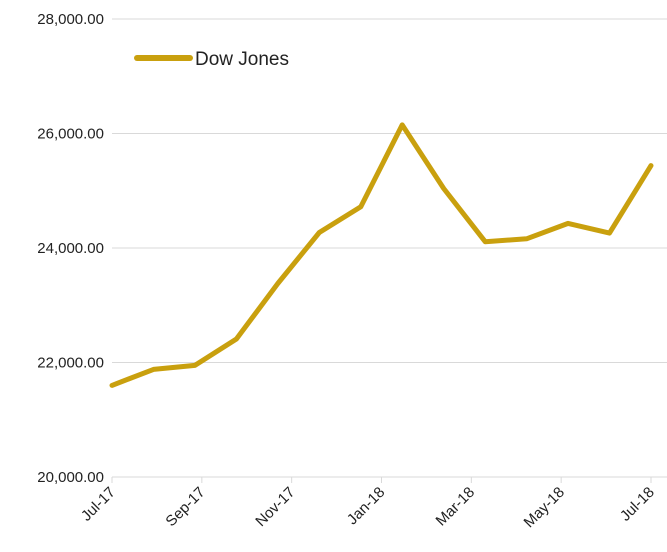 Image resolution: width=667 pixels, height=552 pixels. I want to click on legend: Dow Jones, so click(213, 59).